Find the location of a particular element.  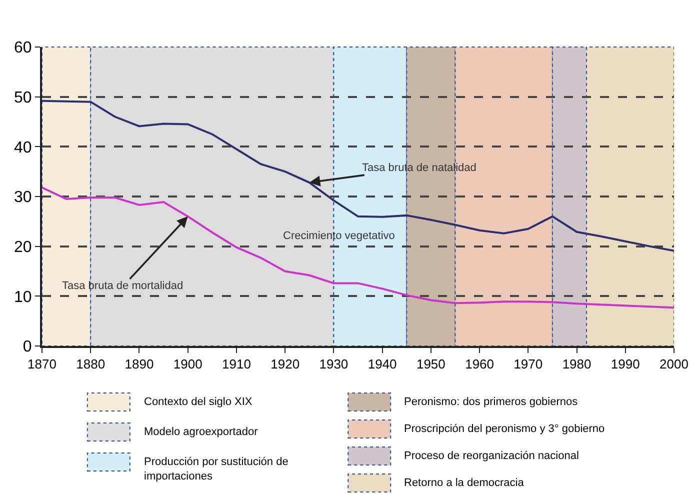

y-tick-label: 20 is located at coordinates (23, 247).